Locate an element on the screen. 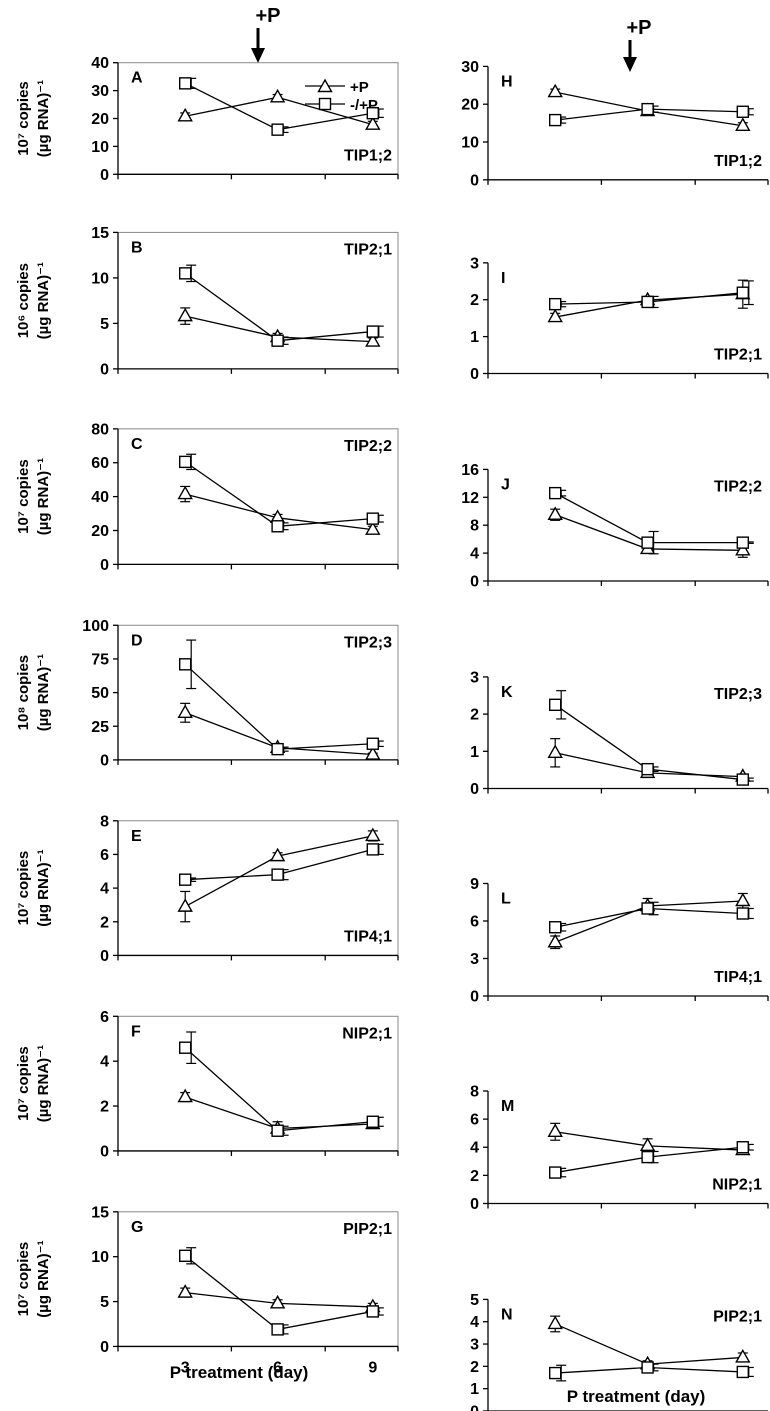 The image size is (770, 1411). y-tick-label: 15 is located at coordinates (100, 233).